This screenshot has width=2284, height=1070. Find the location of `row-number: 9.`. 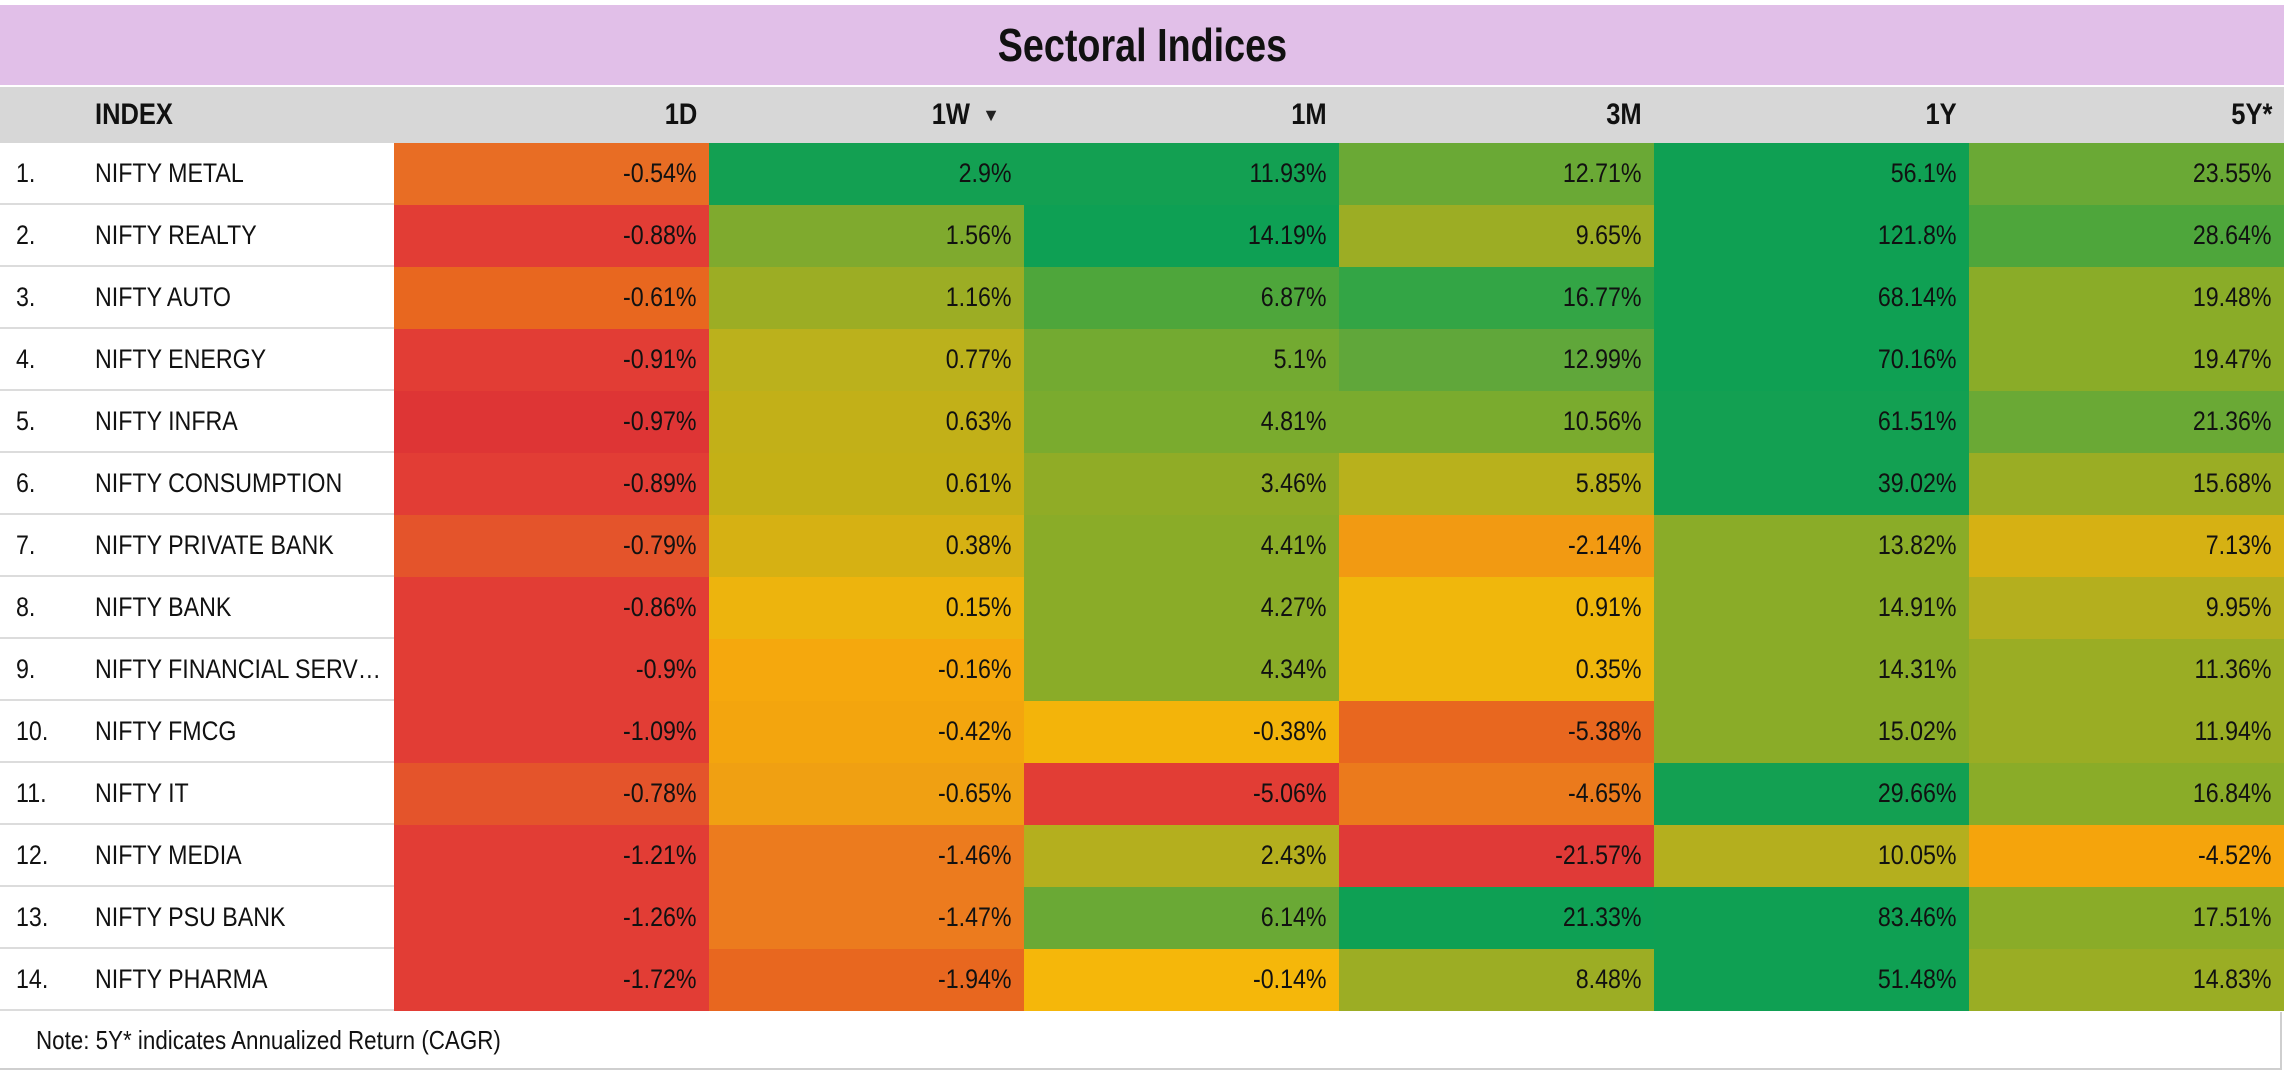

row-number: 9. is located at coordinates (46, 670).